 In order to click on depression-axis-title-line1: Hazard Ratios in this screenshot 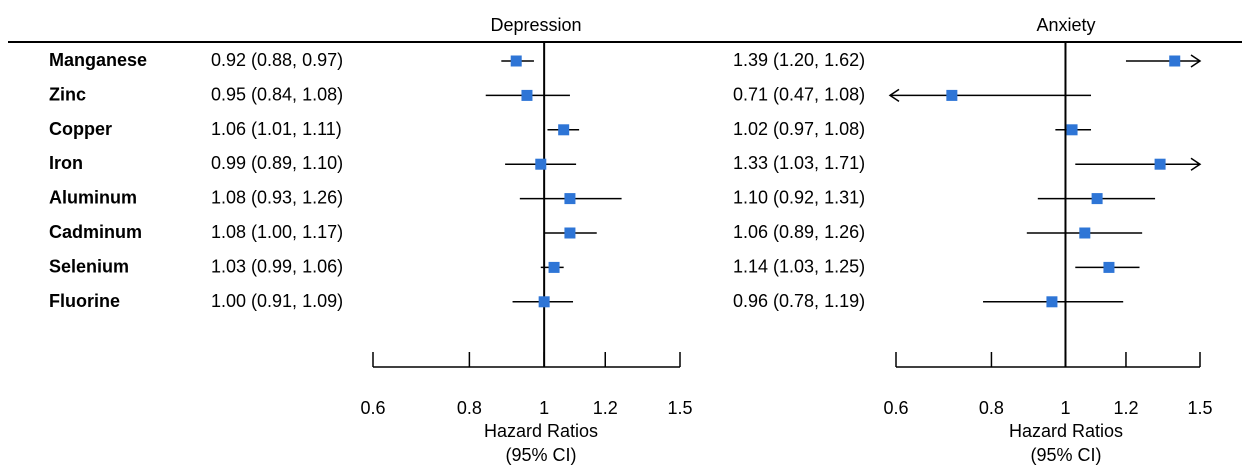, I will do `click(541, 431)`.